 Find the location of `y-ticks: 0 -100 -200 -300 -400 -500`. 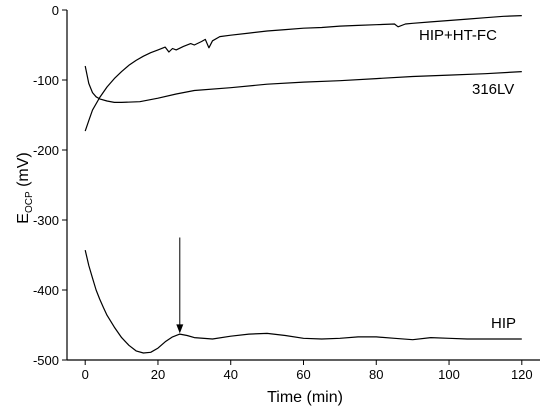

y-ticks: 0 -100 -200 -300 -400 -500 is located at coordinates (50, 185).